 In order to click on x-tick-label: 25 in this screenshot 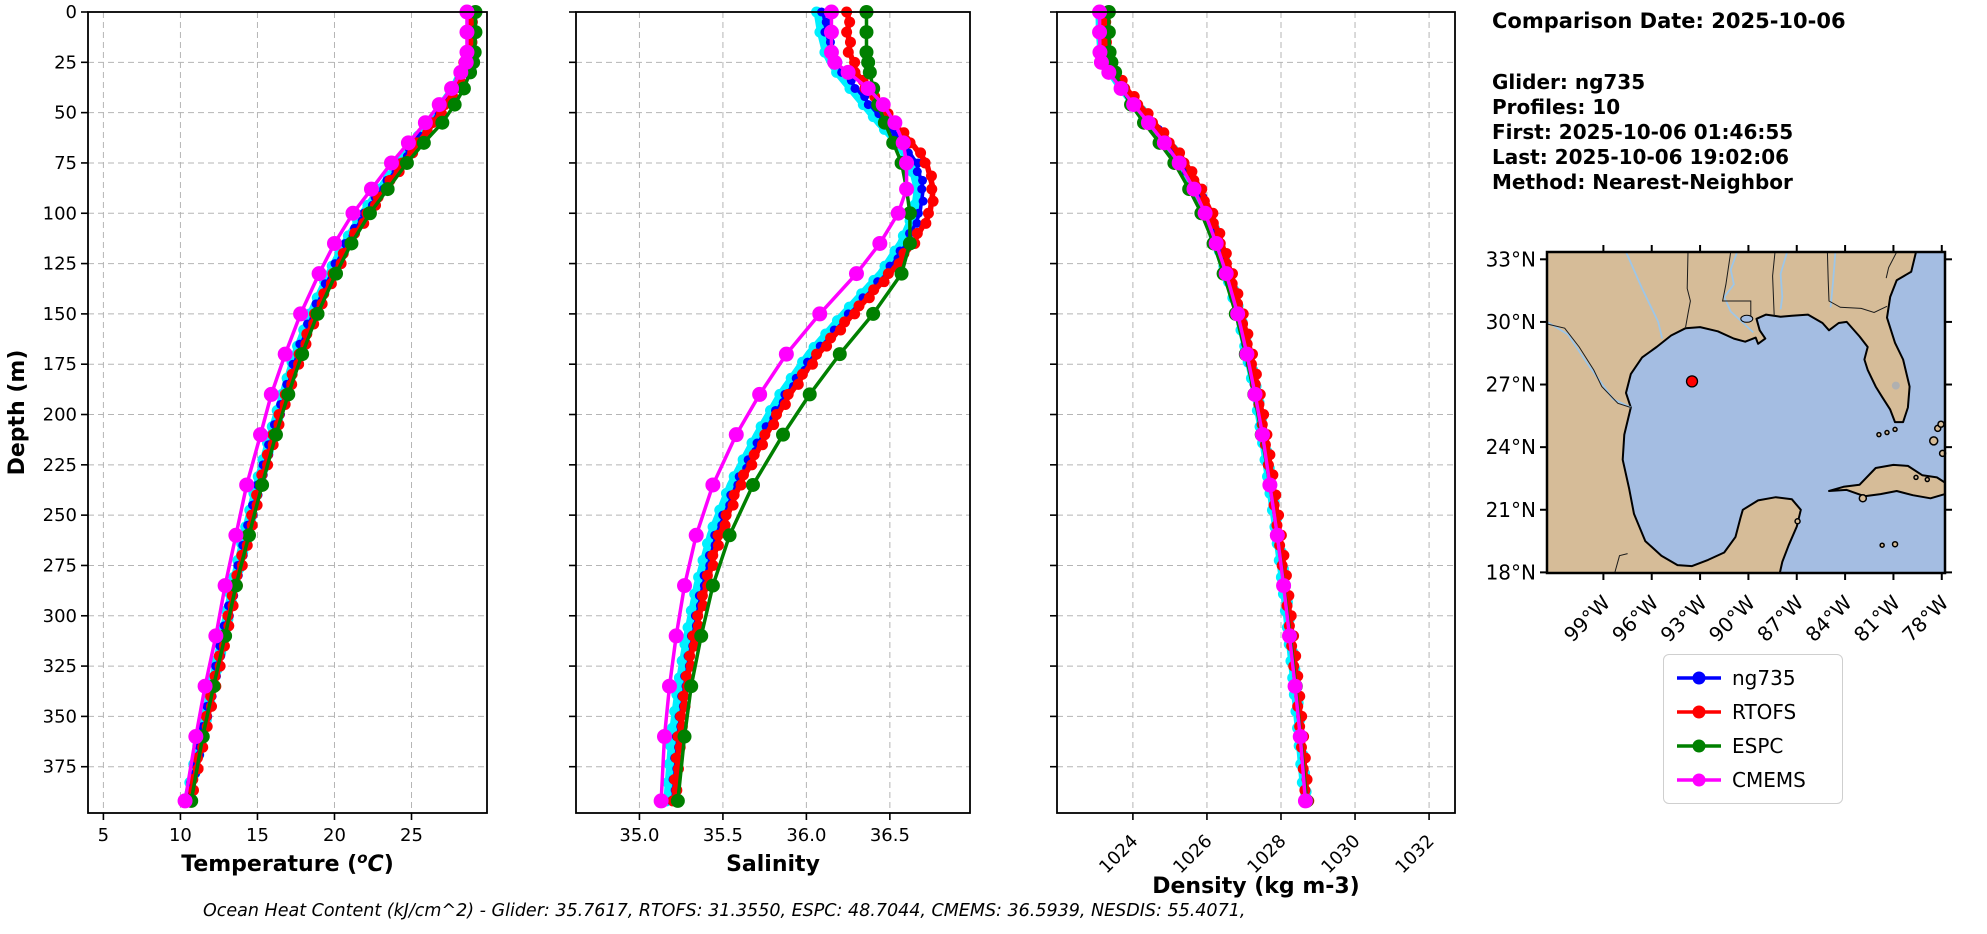, I will do `click(411, 835)`.